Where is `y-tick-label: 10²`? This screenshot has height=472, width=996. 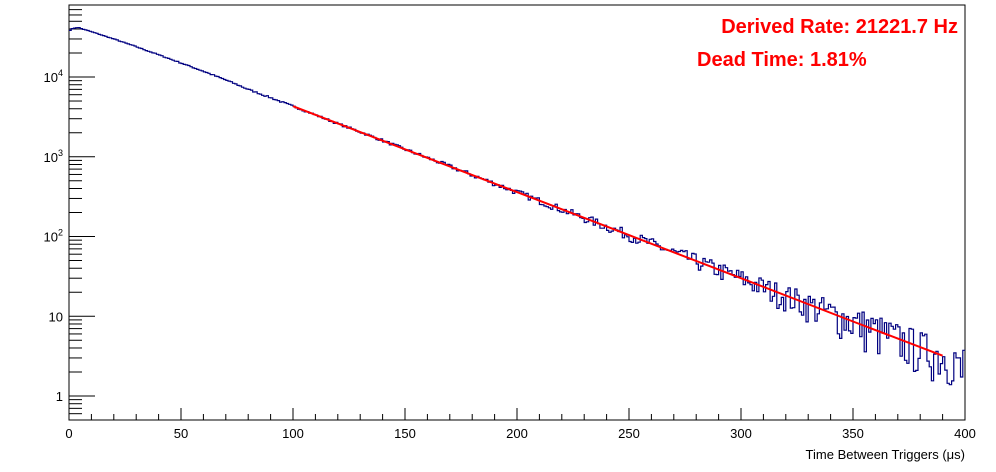
y-tick-label: 10² is located at coordinates (53, 236).